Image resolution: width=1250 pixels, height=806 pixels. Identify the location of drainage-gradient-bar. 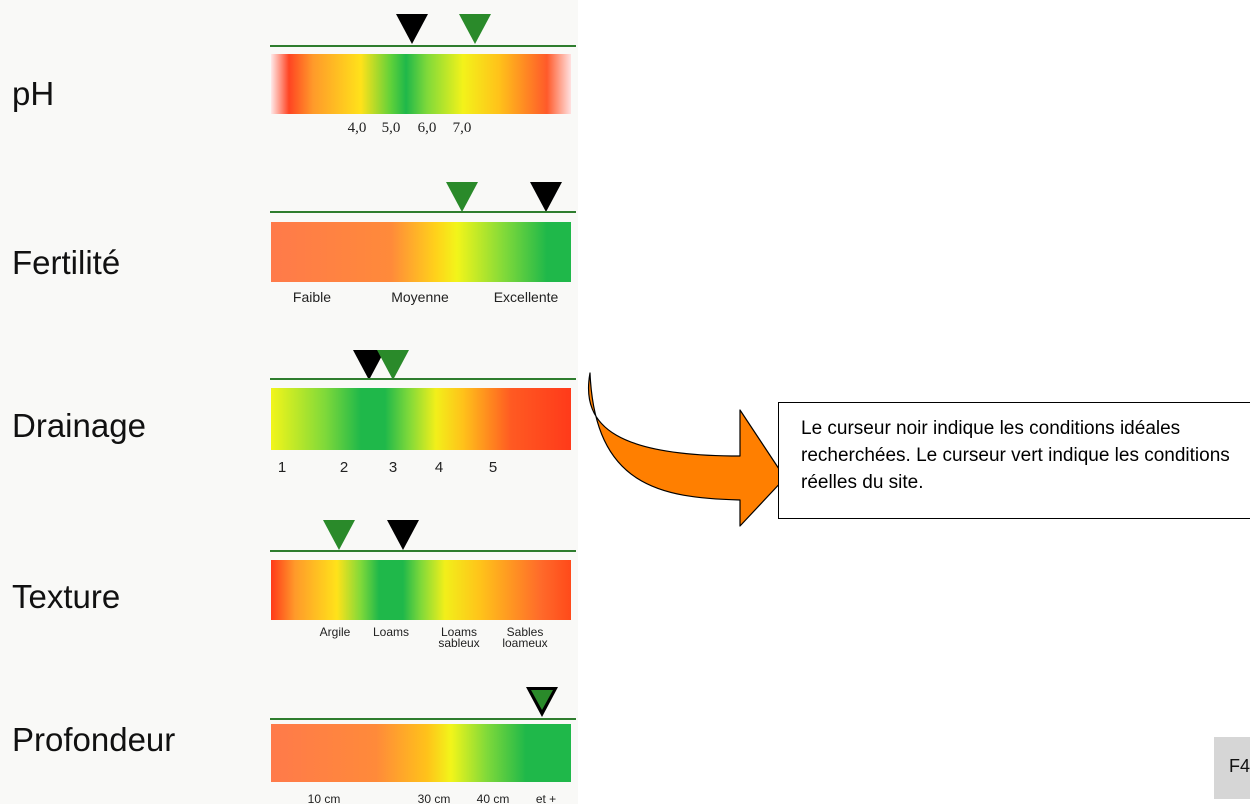
(421, 419).